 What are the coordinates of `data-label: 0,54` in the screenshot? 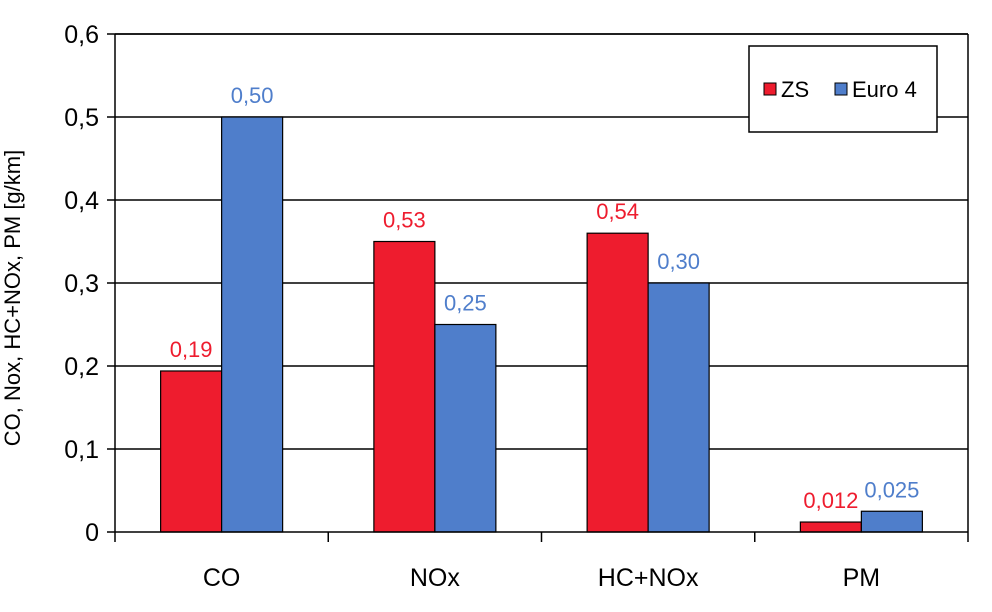 It's located at (617, 211).